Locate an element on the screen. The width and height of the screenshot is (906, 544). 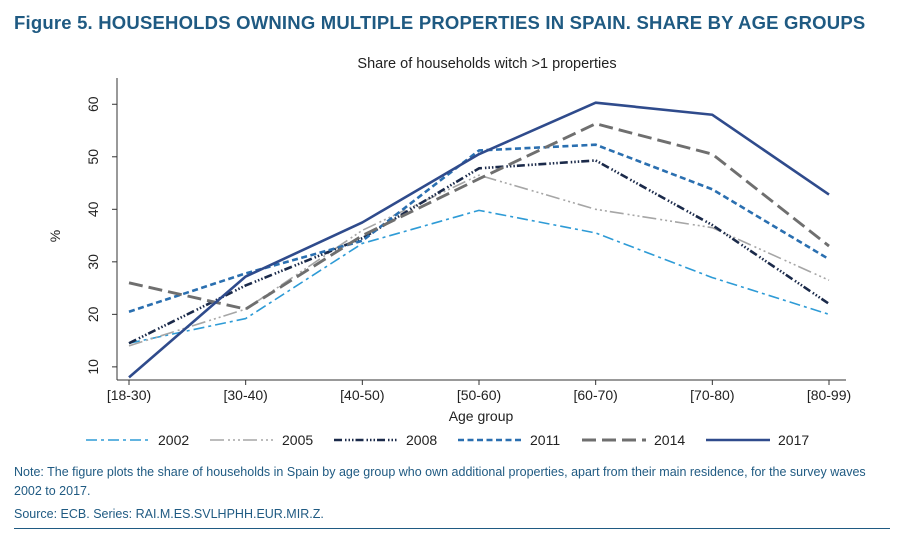
x-tick-label: [18-30) is located at coordinates (129, 395).